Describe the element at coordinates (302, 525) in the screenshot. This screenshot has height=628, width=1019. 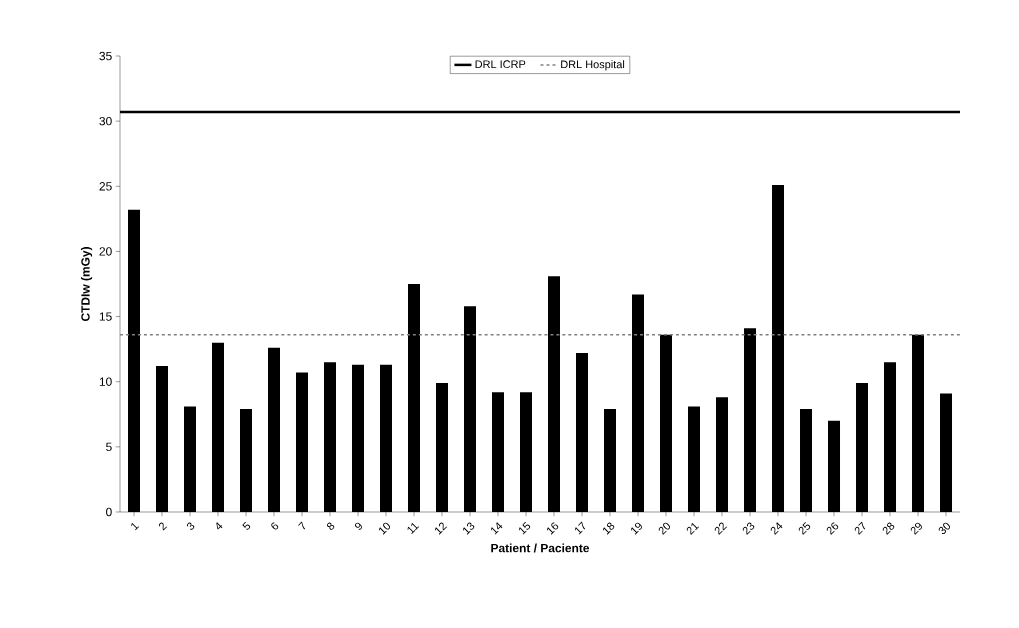
I see `x-tick-label: 7` at that location.